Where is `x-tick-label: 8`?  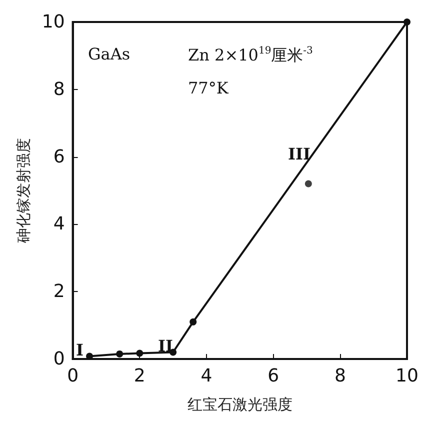 x-tick-label: 8 is located at coordinates (340, 376).